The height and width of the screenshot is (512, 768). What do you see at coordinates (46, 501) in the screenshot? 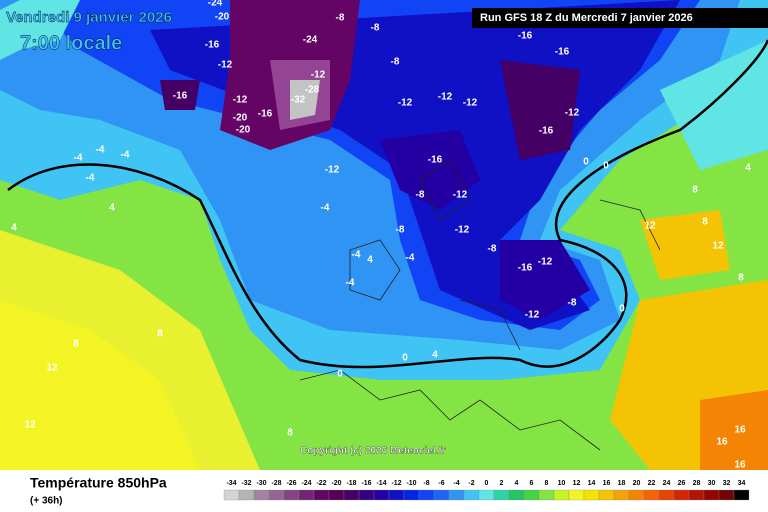
I see `footer-lead: (+ 36h)` at bounding box center [46, 501].